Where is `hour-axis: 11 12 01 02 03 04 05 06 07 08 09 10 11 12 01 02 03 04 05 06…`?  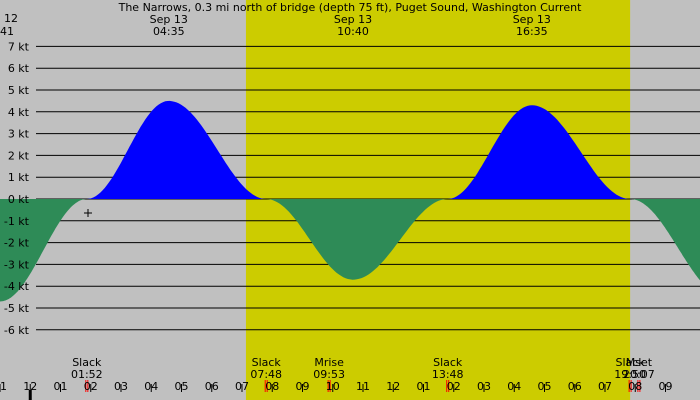 hour-axis: 11 12 01 02 03 04 05 06 07 08 09 10 11 12 01 02 03 04 05 06… is located at coordinates (336, 390).